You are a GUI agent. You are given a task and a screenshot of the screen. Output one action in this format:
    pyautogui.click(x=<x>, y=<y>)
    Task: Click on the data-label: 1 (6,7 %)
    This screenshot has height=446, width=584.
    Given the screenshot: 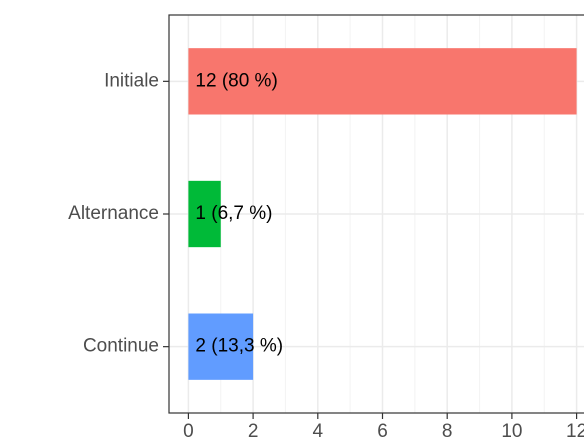 What is the action you would take?
    pyautogui.click(x=233, y=213)
    